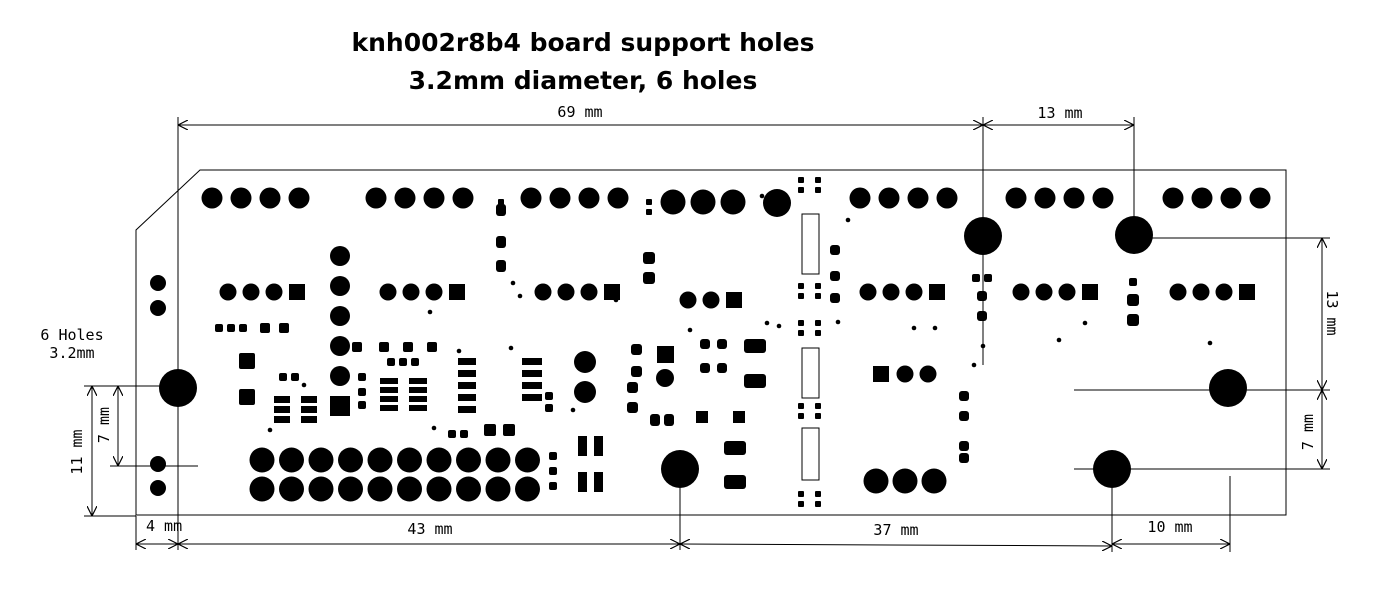 The image size is (1396, 600). What do you see at coordinates (429, 529) in the screenshot?
I see `dim-43mm: 43 mm` at bounding box center [429, 529].